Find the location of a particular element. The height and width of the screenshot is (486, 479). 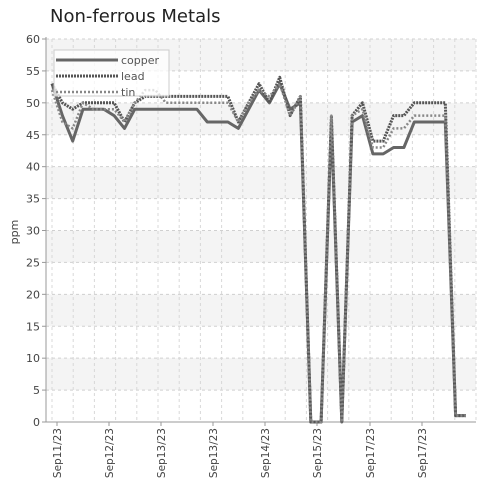

y-tick-label: 60 is located at coordinates (33, 39).